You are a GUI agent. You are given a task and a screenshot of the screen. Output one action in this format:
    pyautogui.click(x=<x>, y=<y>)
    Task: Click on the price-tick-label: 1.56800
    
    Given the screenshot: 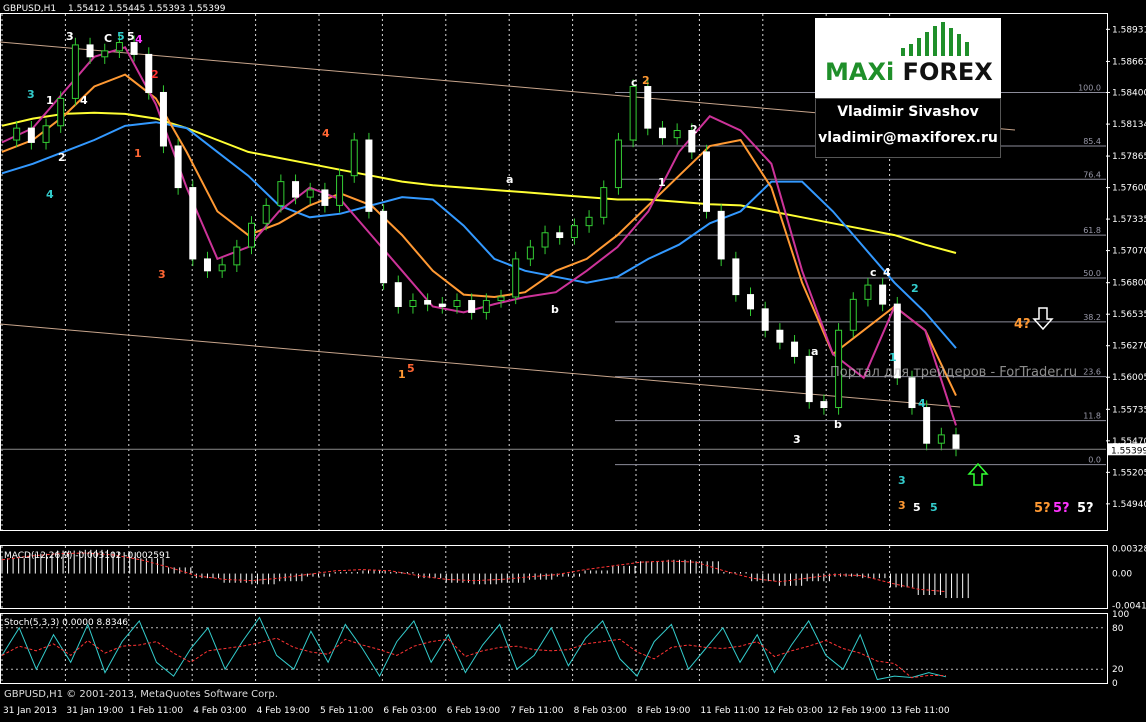 What is the action you would take?
    pyautogui.click(x=1129, y=284)
    